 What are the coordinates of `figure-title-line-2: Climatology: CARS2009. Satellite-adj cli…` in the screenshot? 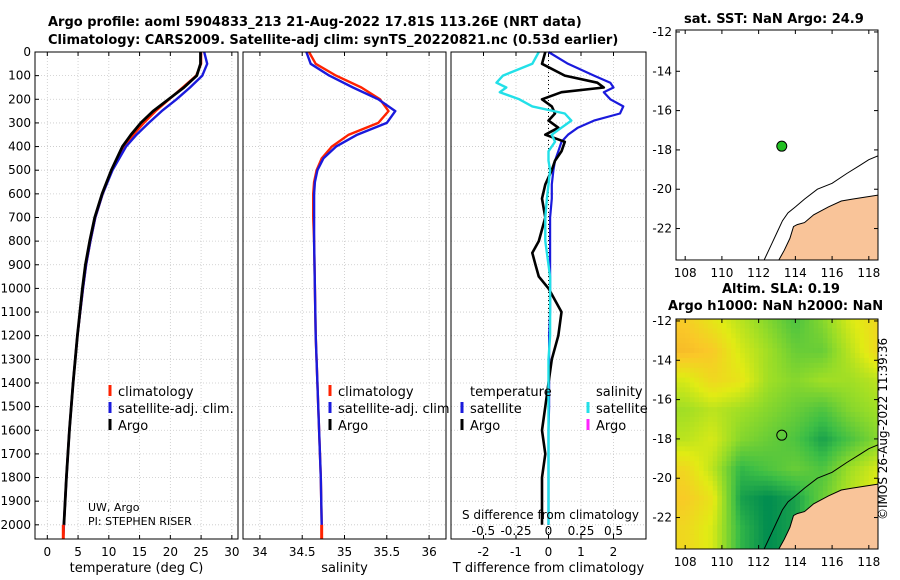 It's located at (333, 40).